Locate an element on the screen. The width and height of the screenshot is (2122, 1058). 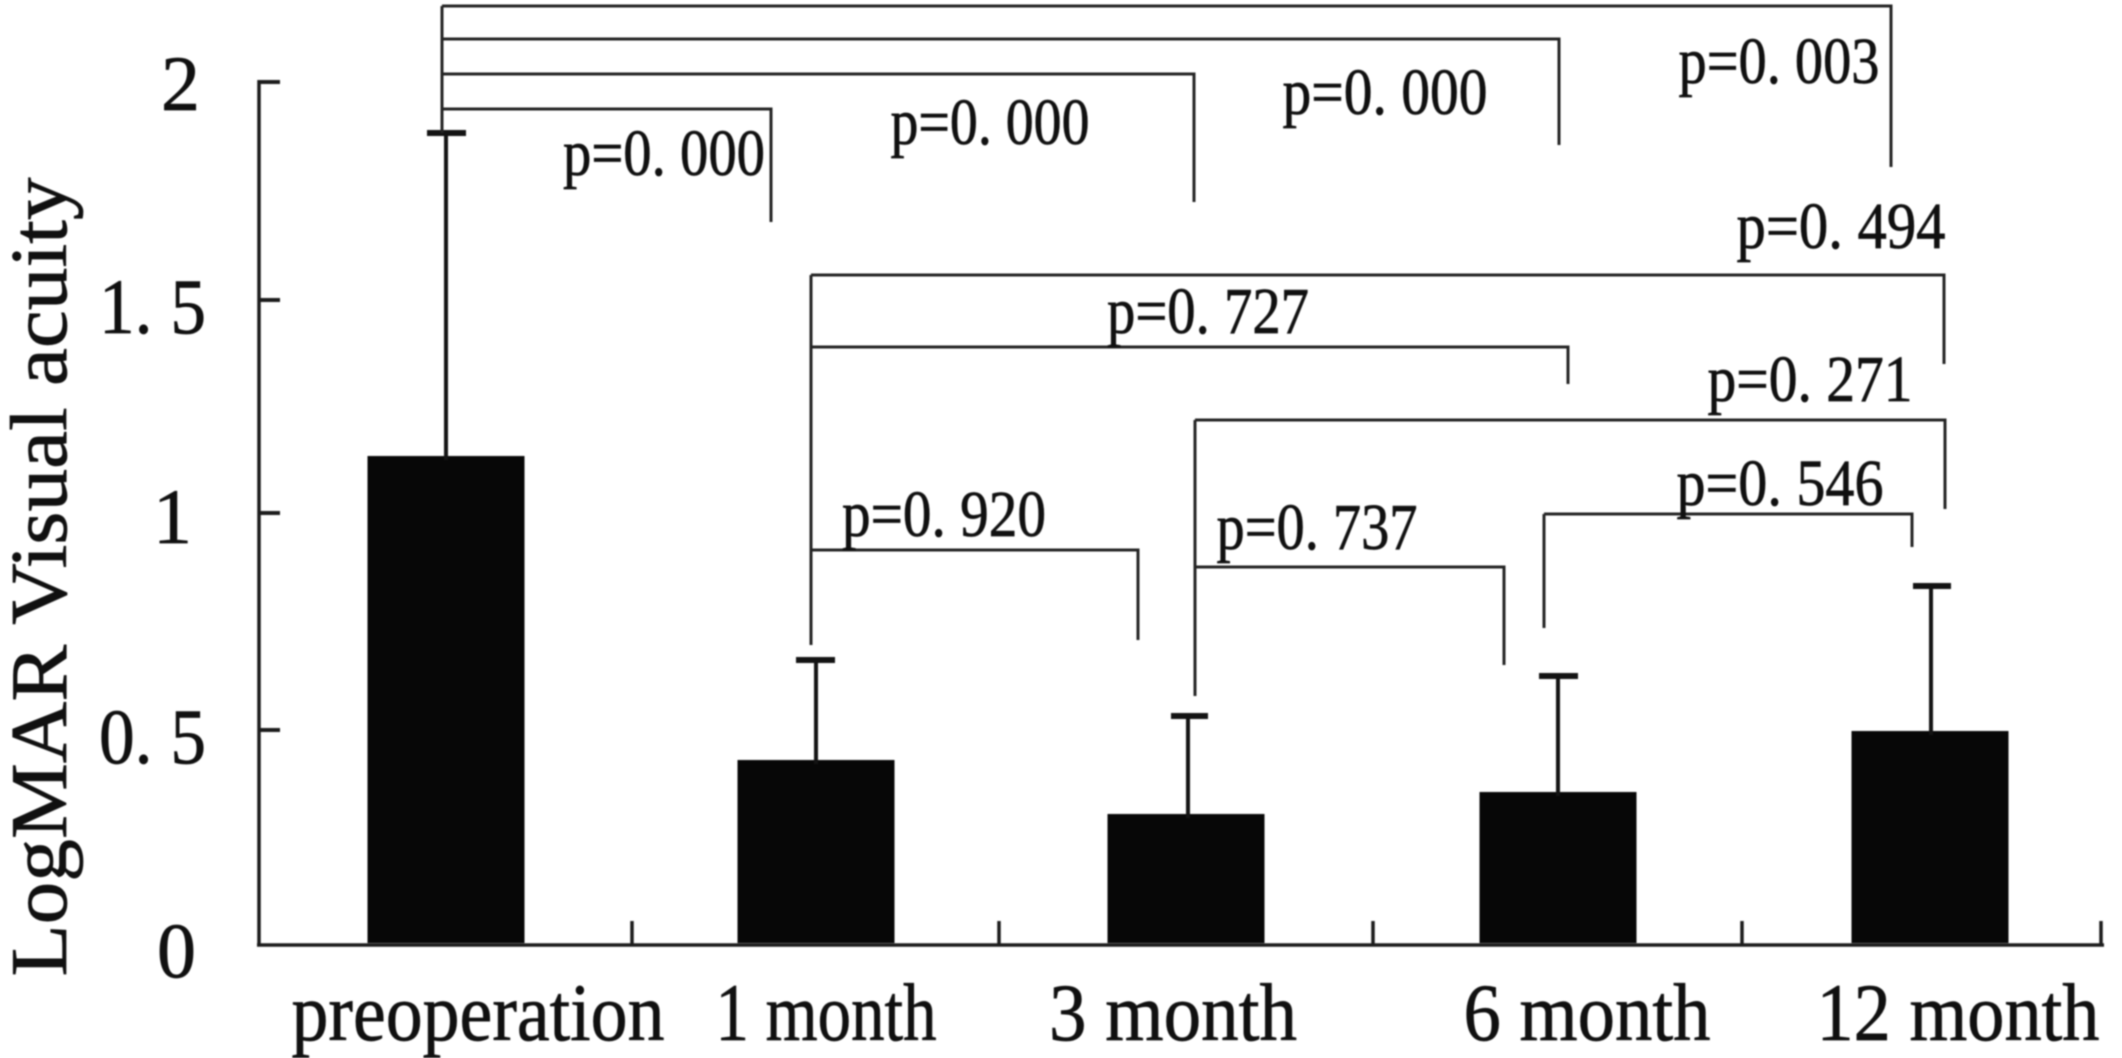
svg-text: 0. 5 is located at coordinates (152, 736).